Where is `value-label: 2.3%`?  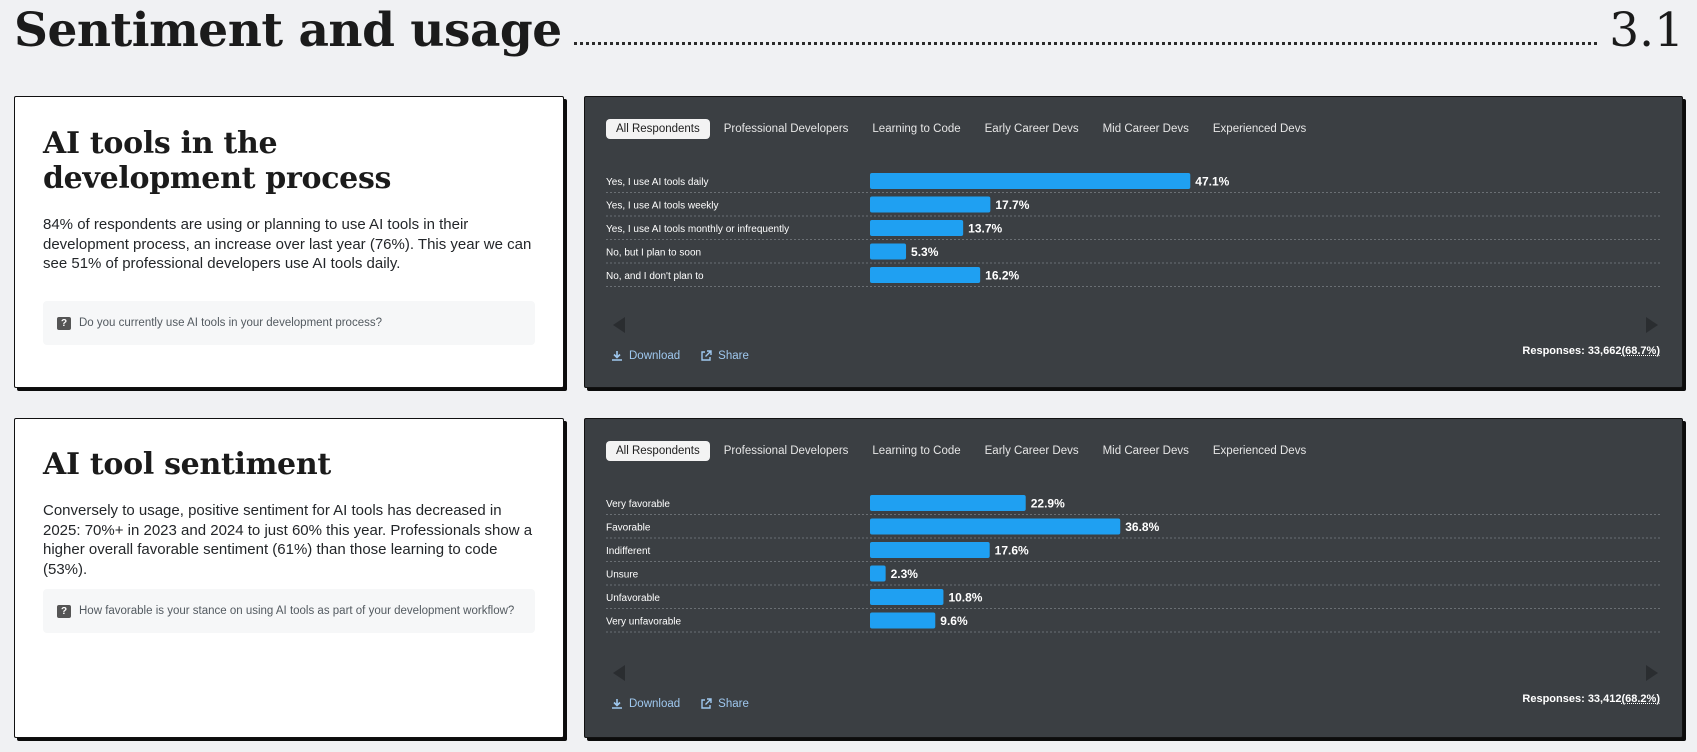
value-label: 2.3% is located at coordinates (905, 574).